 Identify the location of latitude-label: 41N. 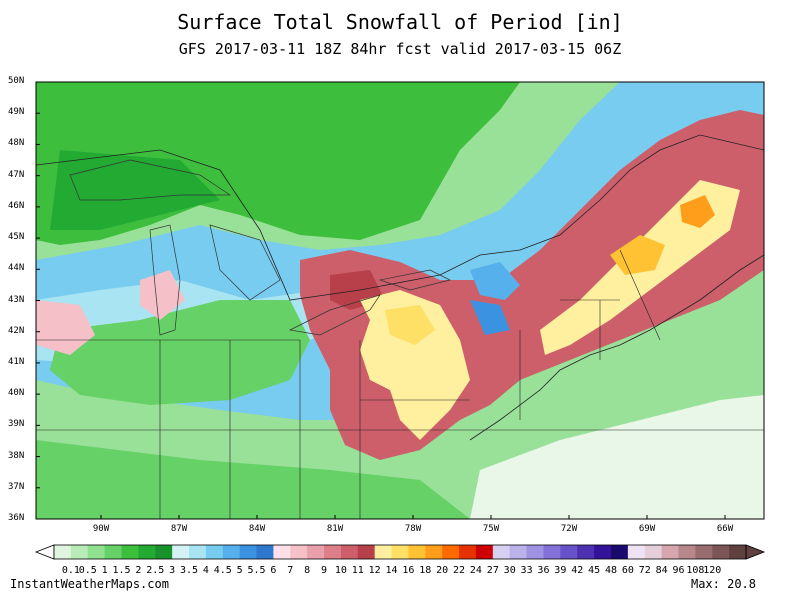
(16, 361).